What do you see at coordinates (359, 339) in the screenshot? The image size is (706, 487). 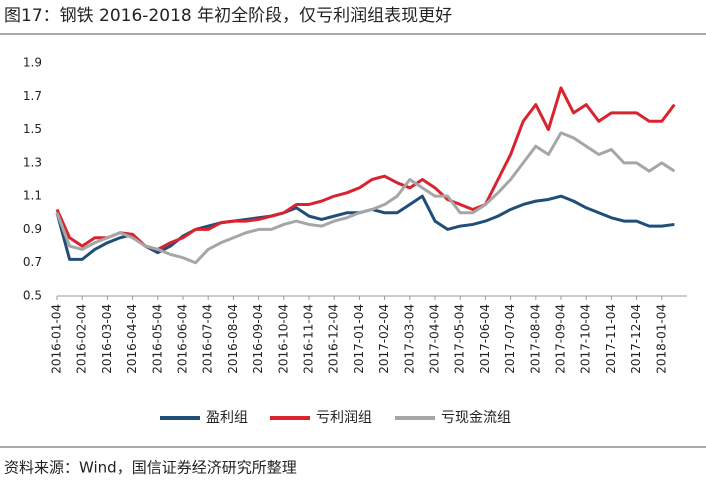 I see `x-tick-label: 2017-01-04` at bounding box center [359, 339].